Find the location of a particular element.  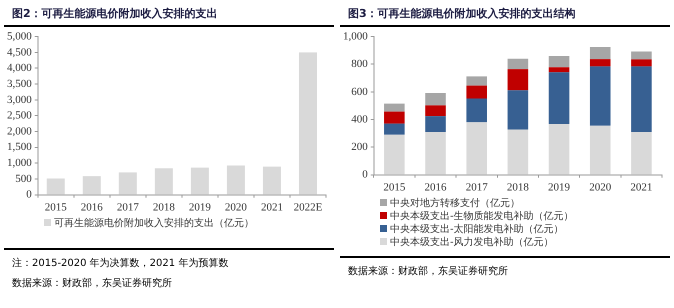

legend-label: 中央对地方转移支付（亿元） is located at coordinates (455, 203).